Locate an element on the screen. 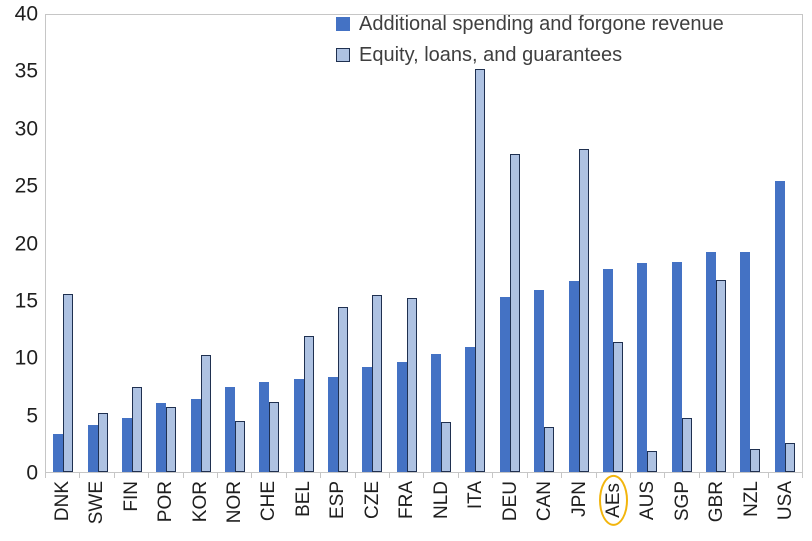 The image size is (812, 541). bar-group-sgp is located at coordinates (681, 243).